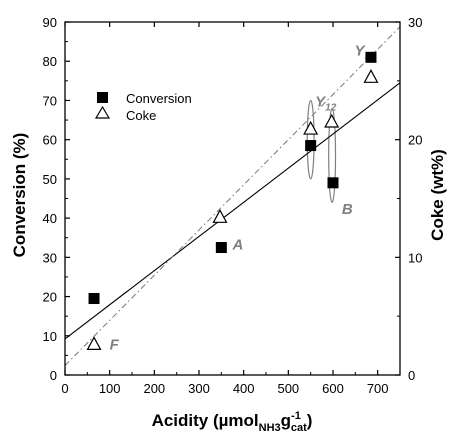  Describe the element at coordinates (50, 257) in the screenshot. I see `y-left-tick-label: 30` at that location.